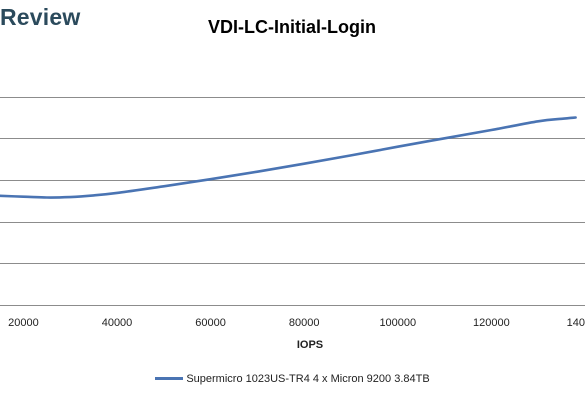 The width and height of the screenshot is (585, 401). Describe the element at coordinates (397, 323) in the screenshot. I see `x-tick-label-4: 100000` at that location.